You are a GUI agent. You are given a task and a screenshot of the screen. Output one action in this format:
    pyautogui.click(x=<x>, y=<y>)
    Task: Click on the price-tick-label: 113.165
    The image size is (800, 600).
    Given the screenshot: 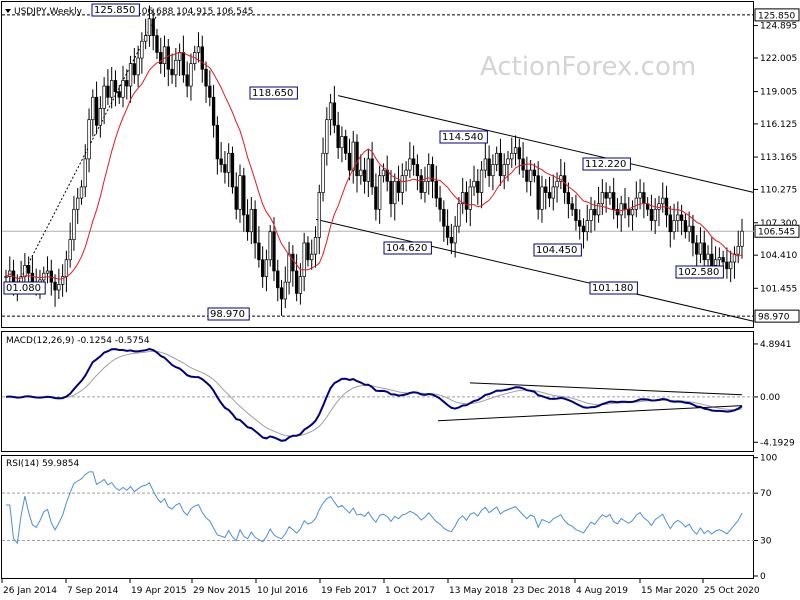 What is the action you would take?
    pyautogui.click(x=778, y=158)
    